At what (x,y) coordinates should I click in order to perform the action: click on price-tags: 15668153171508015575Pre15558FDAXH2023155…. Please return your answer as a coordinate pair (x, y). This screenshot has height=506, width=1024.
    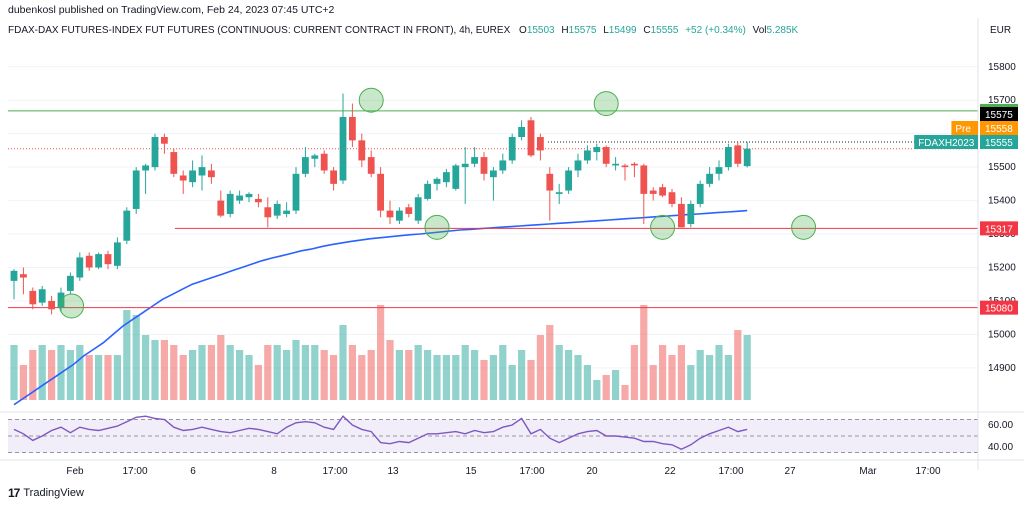
    Looking at the image, I should click on (966, 209).